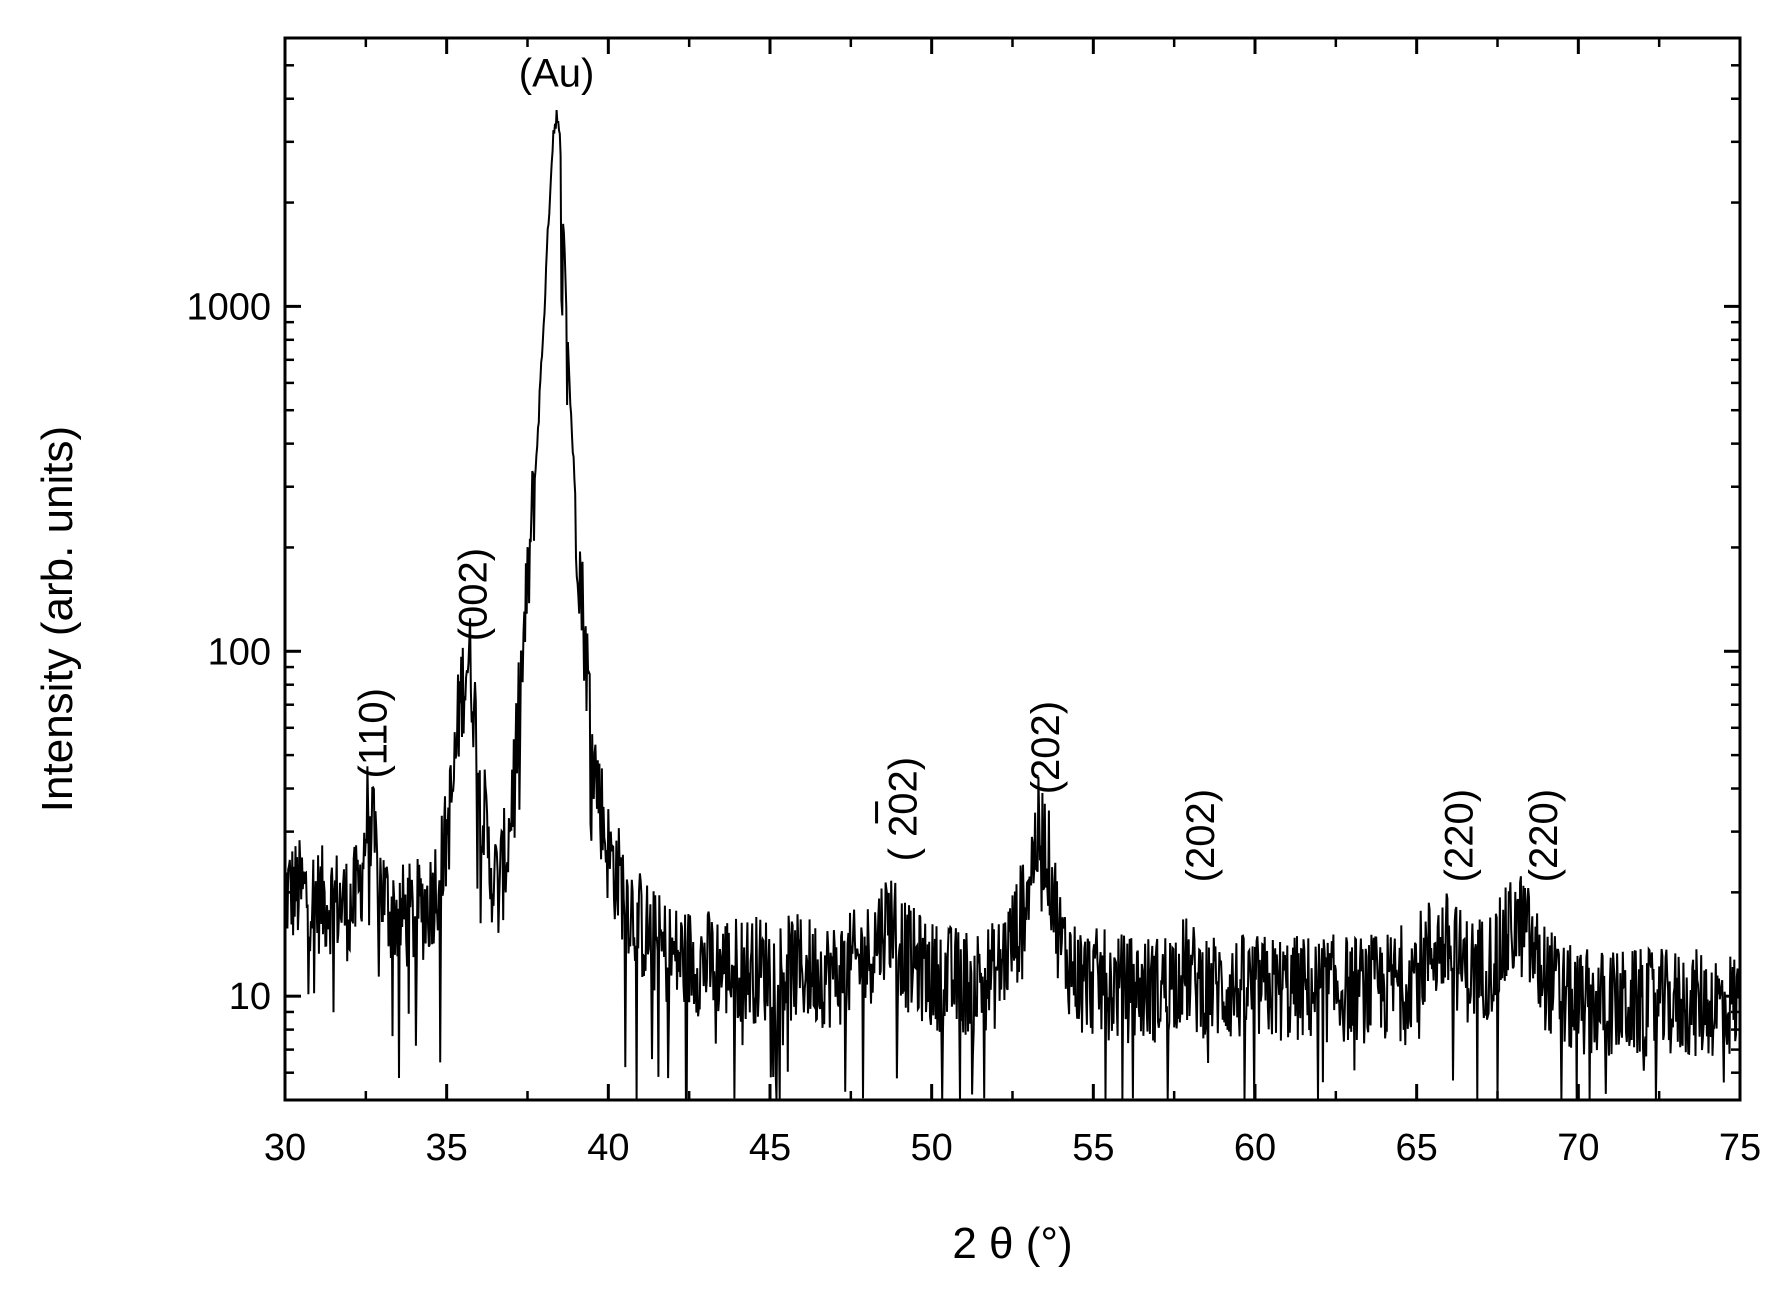 The width and height of the screenshot is (1787, 1299). Describe the element at coordinates (1578, 1148) in the screenshot. I see `x-tick-label: 70` at that location.